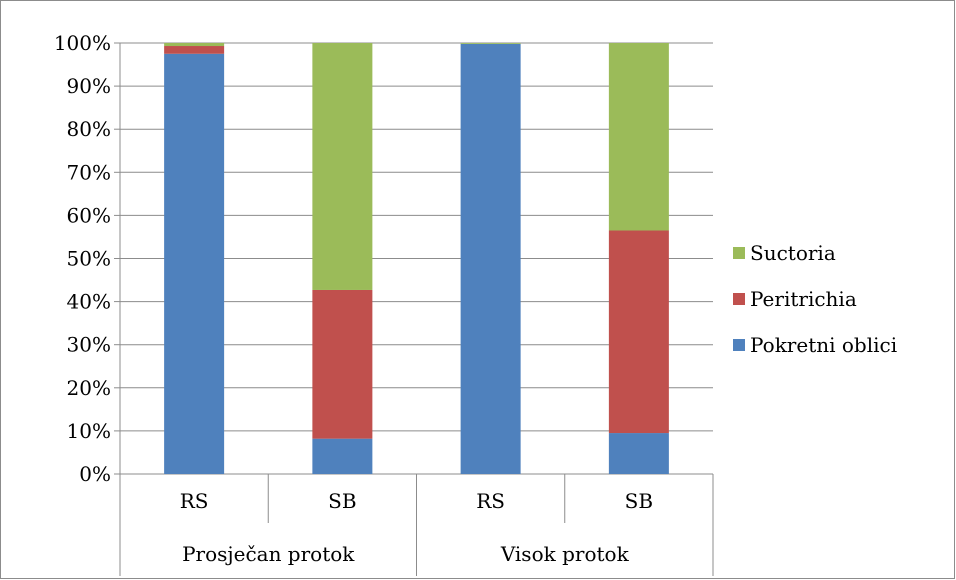 This screenshot has width=956, height=580. Describe the element at coordinates (89, 431) in the screenshot. I see `y-tick-label: 10%` at that location.